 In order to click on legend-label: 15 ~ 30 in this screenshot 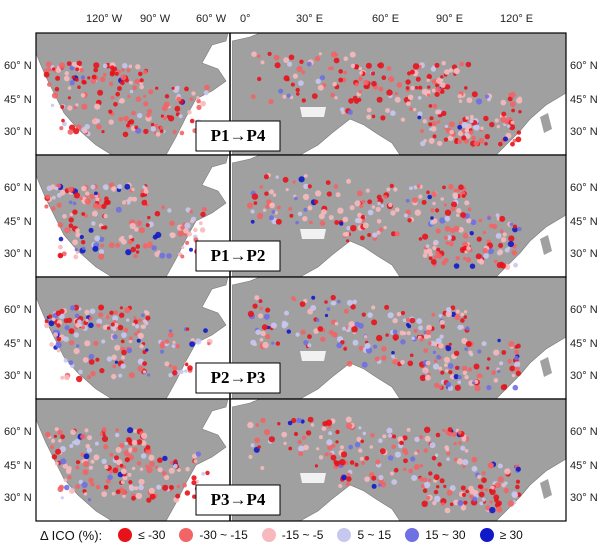, I will do `click(445, 535)`.